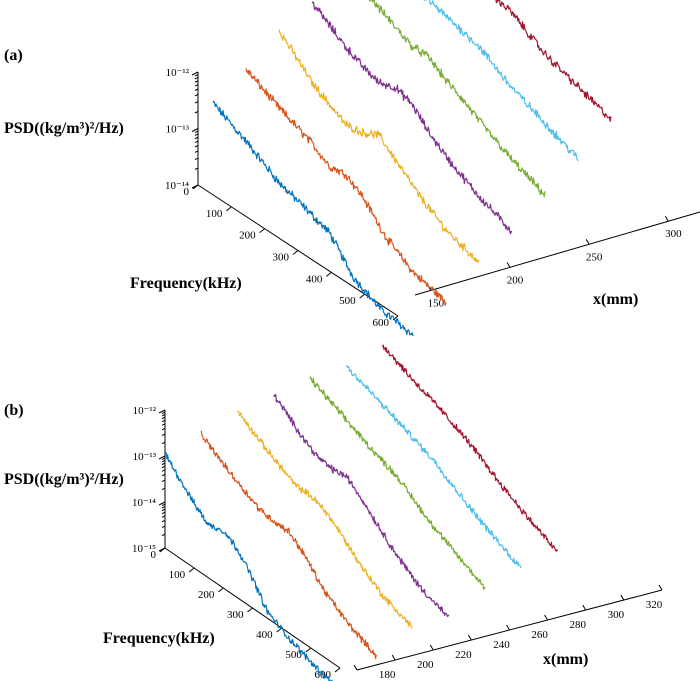 This screenshot has width=700, height=681. I want to click on x-axis-line, so click(557, 253).